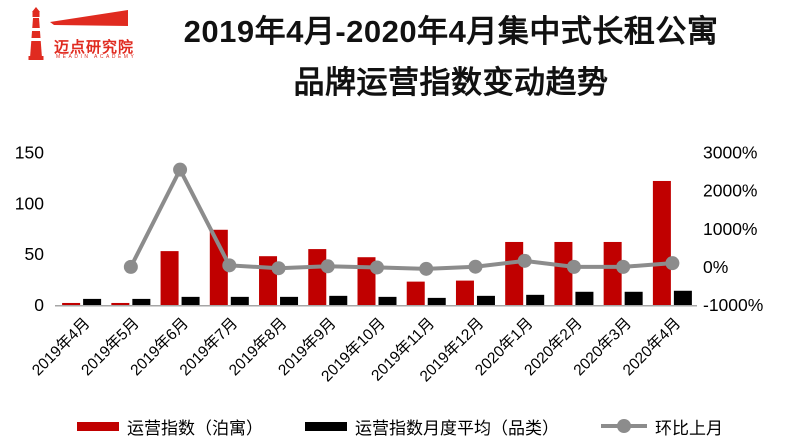 The image size is (800, 445). What do you see at coordinates (715, 267) in the screenshot?
I see `right-axis-tick: 0%` at bounding box center [715, 267].